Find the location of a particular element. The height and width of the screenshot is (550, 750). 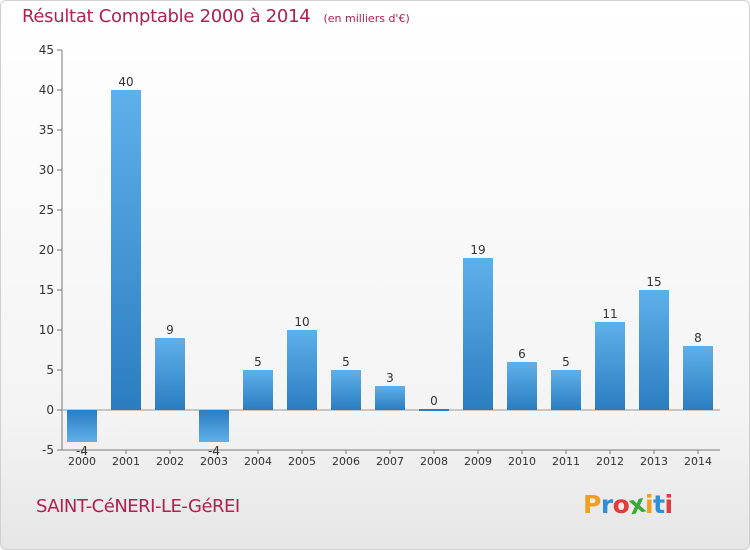

chart-title: Résultat Comptable 2000 à 2014 is located at coordinates (166, 16).